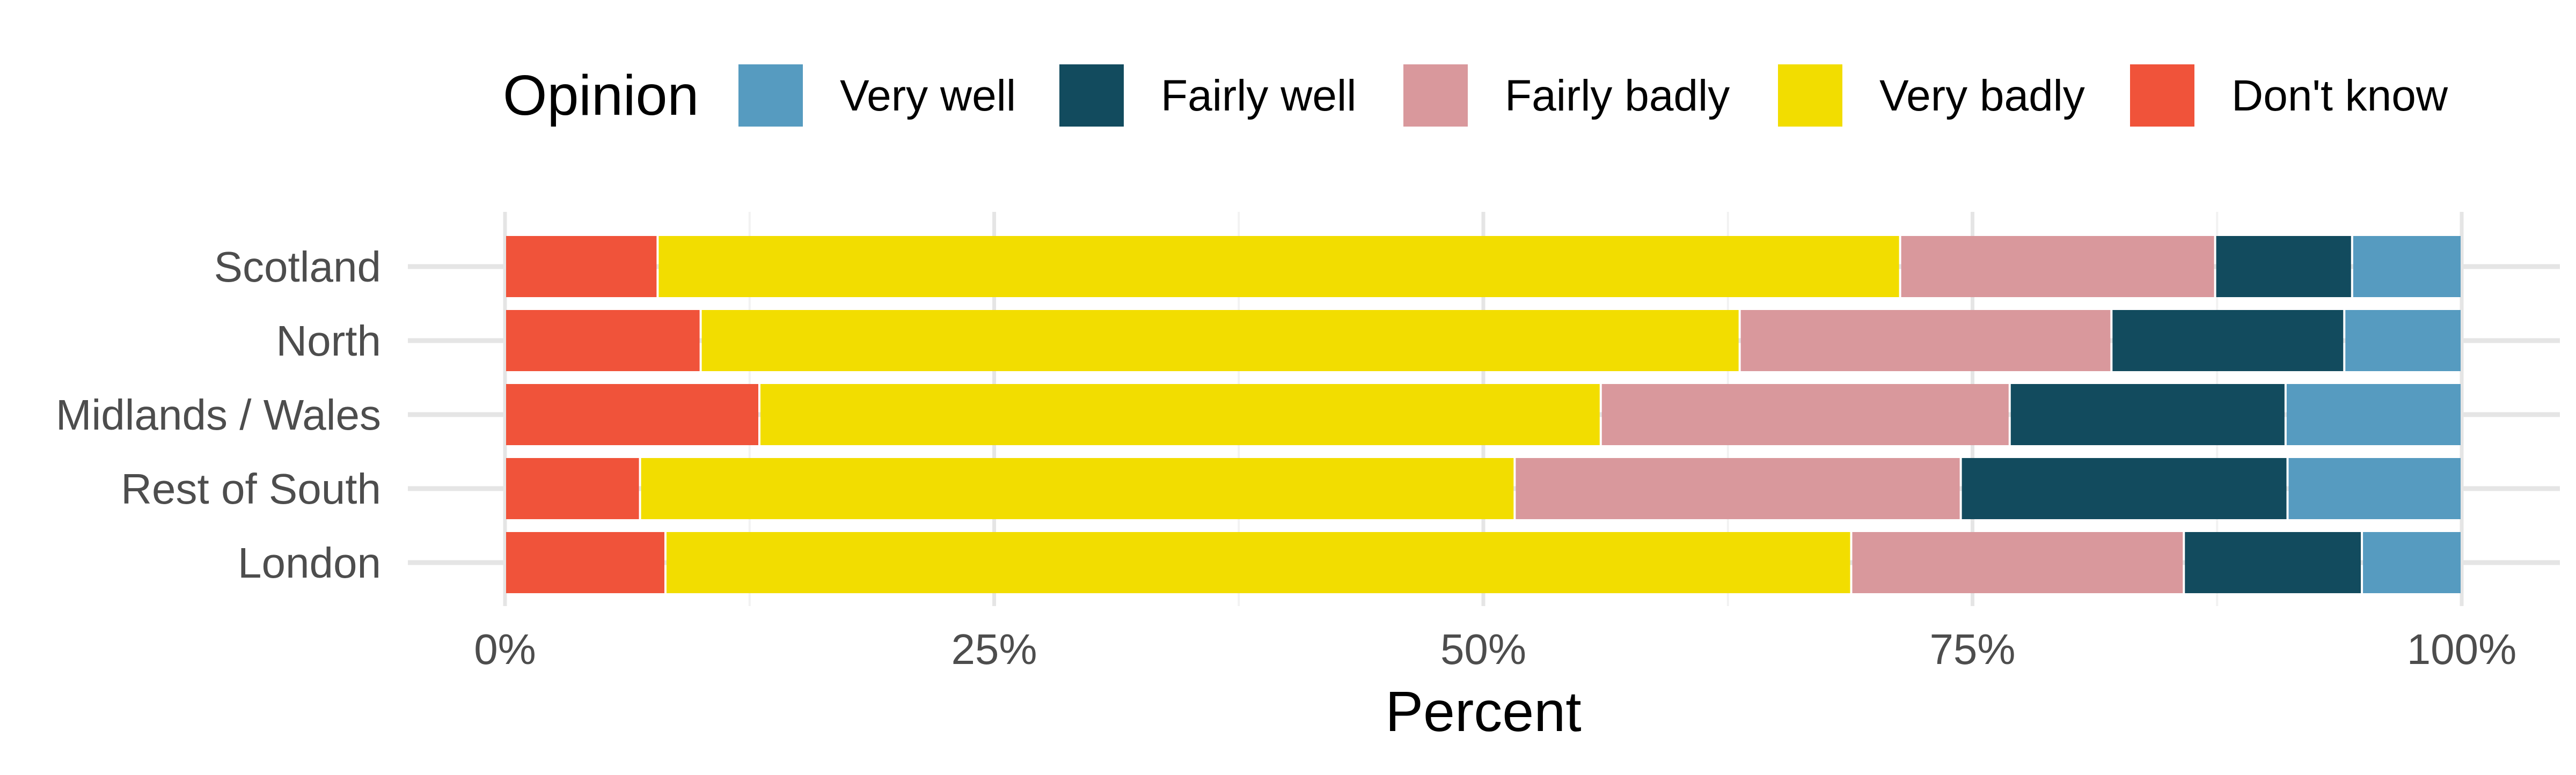 The height and width of the screenshot is (775, 2576). Describe the element at coordinates (309, 563) in the screenshot. I see `y-tick-label: London` at that location.